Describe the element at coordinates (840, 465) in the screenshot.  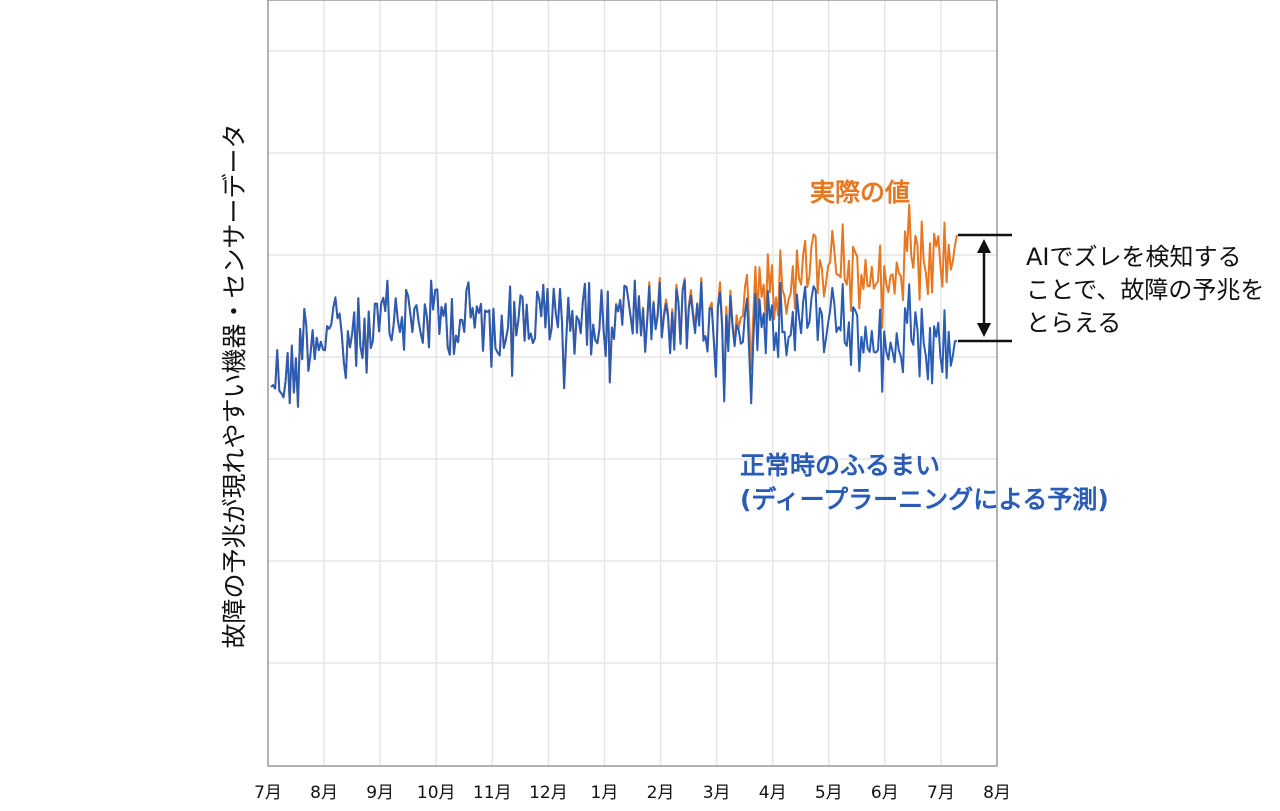
I see `normal-behavior-label-line1: 正常時のふるまい` at that location.